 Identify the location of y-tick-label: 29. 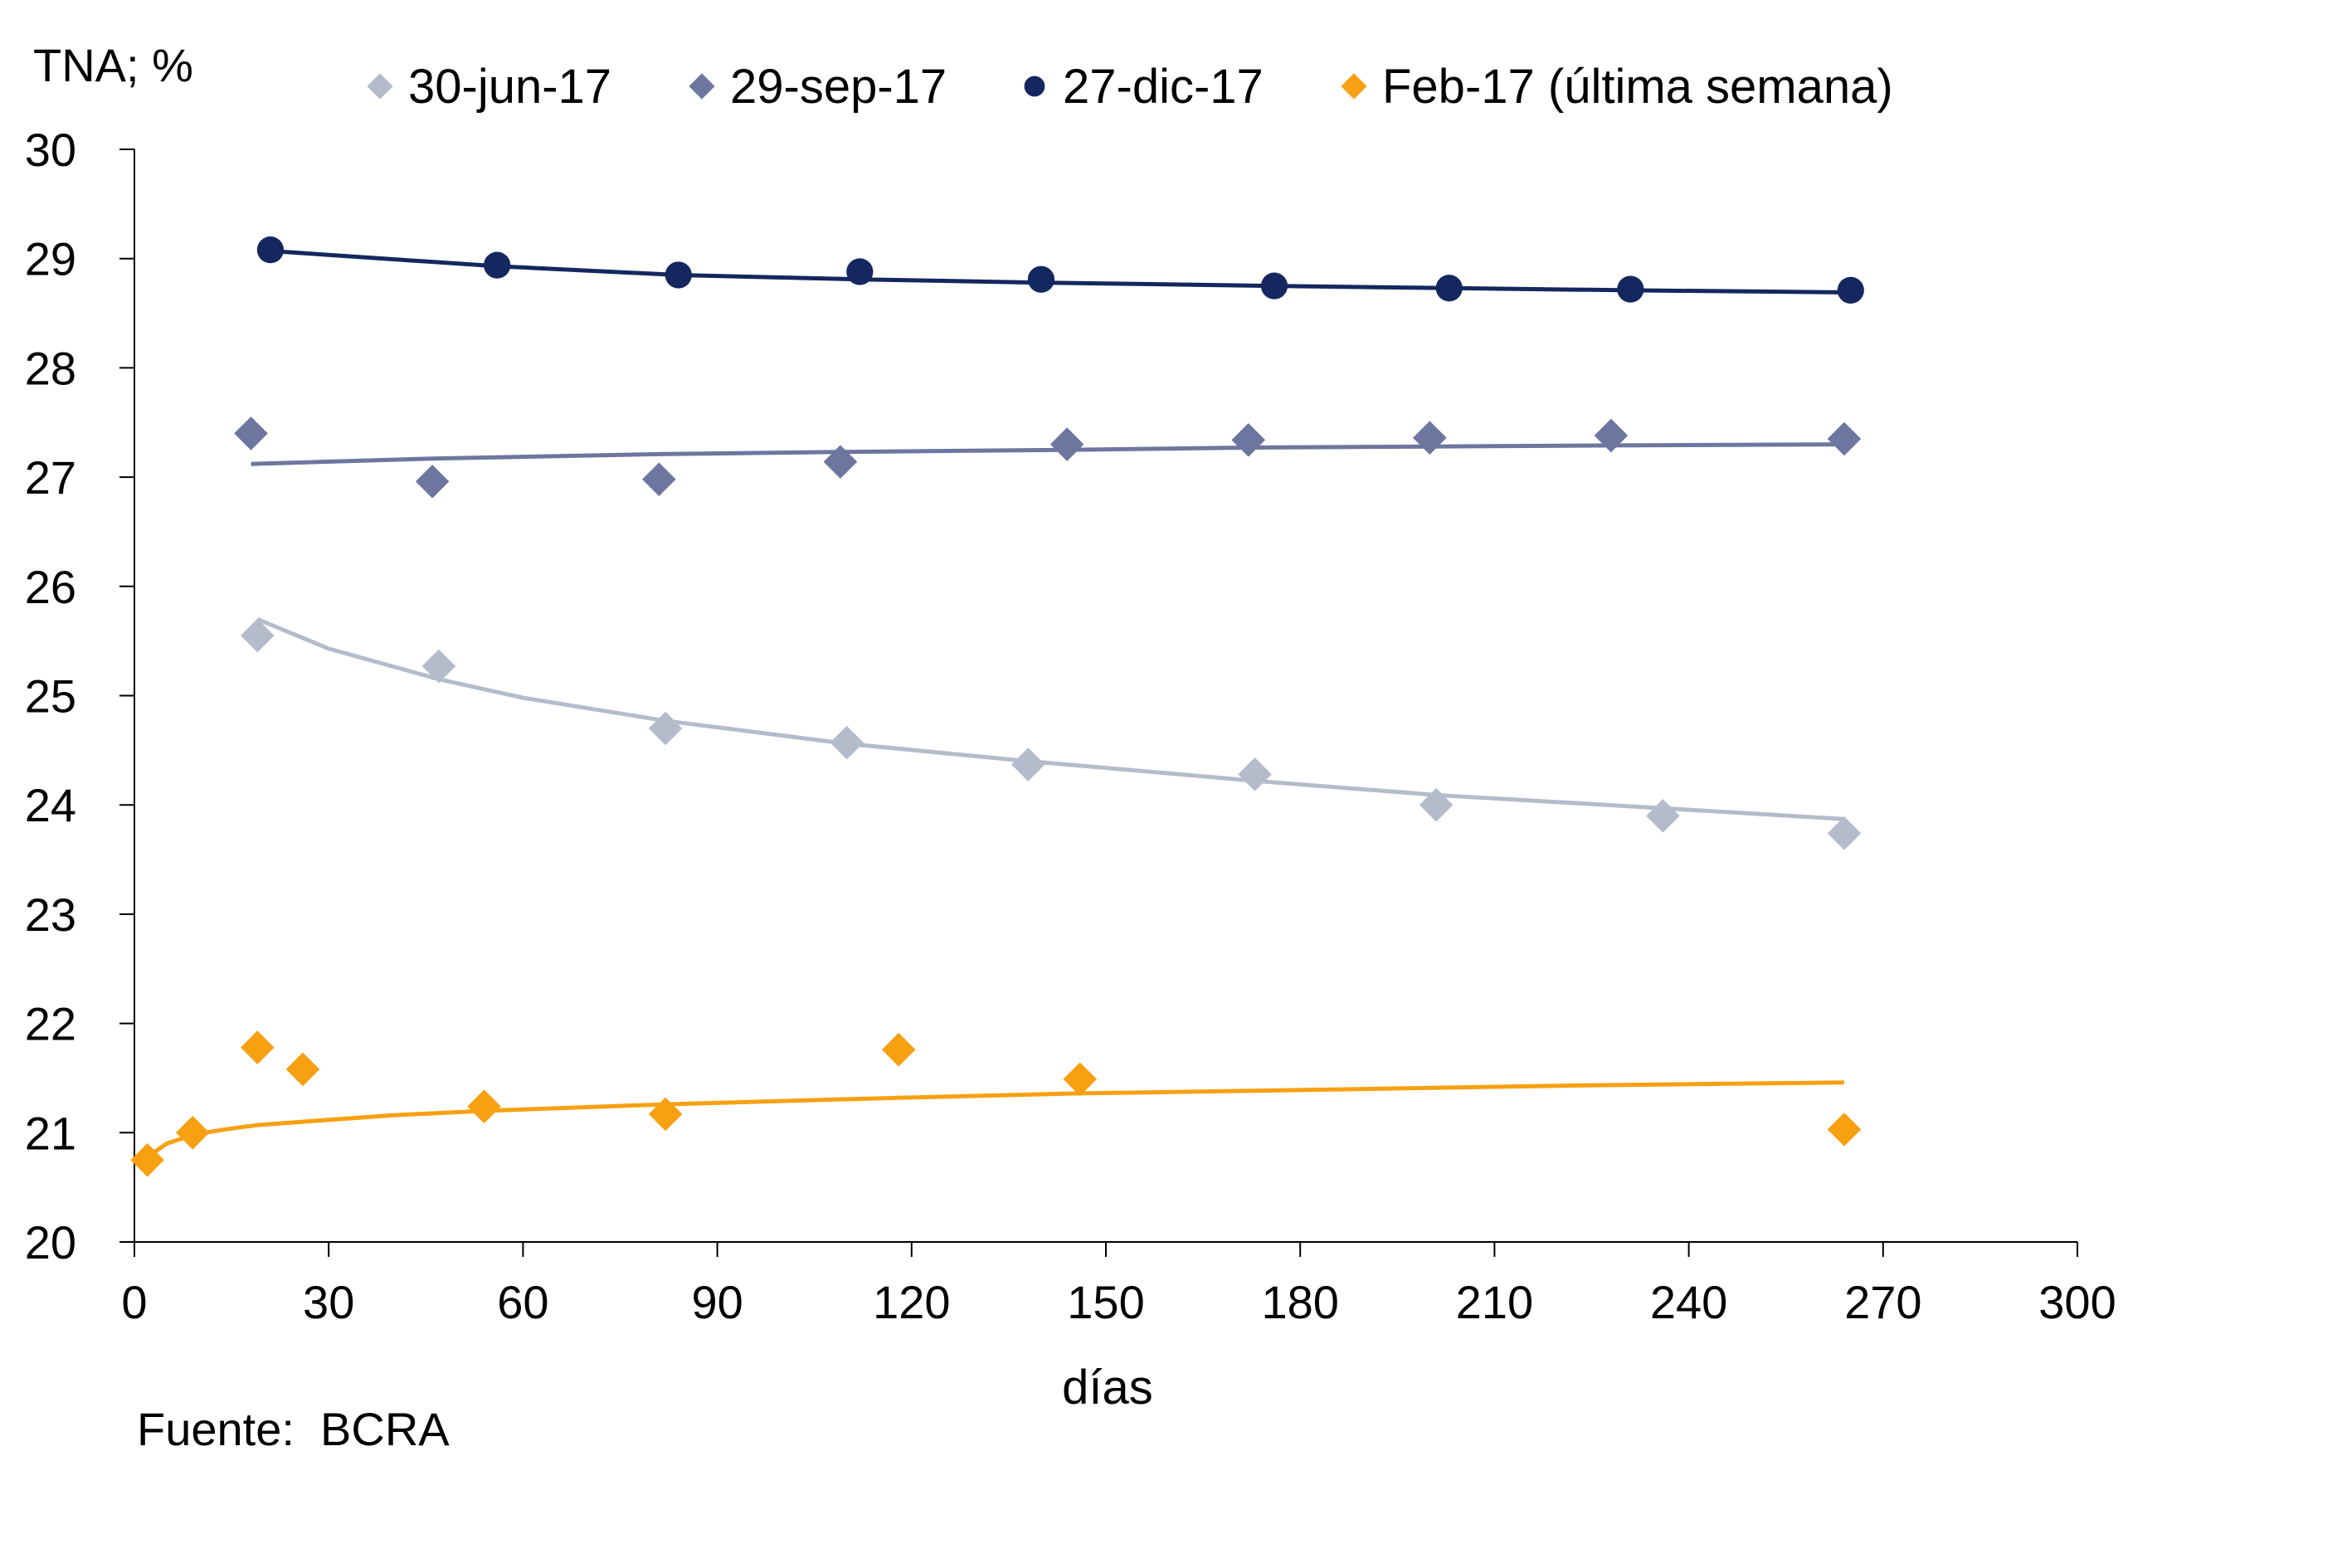
(50, 259).